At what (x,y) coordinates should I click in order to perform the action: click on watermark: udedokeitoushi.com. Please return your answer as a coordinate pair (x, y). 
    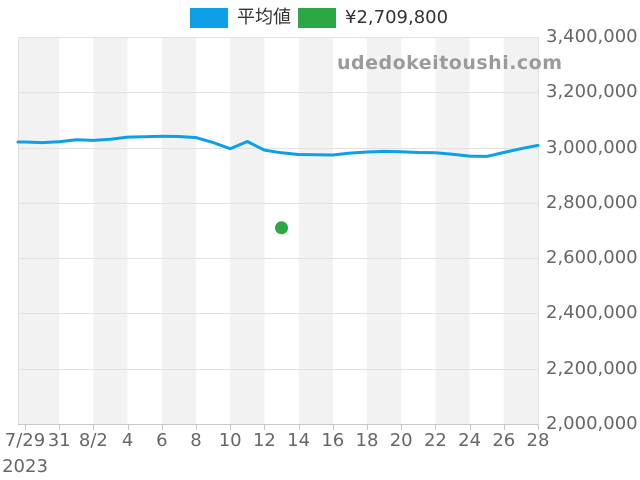
    Looking at the image, I should click on (450, 63).